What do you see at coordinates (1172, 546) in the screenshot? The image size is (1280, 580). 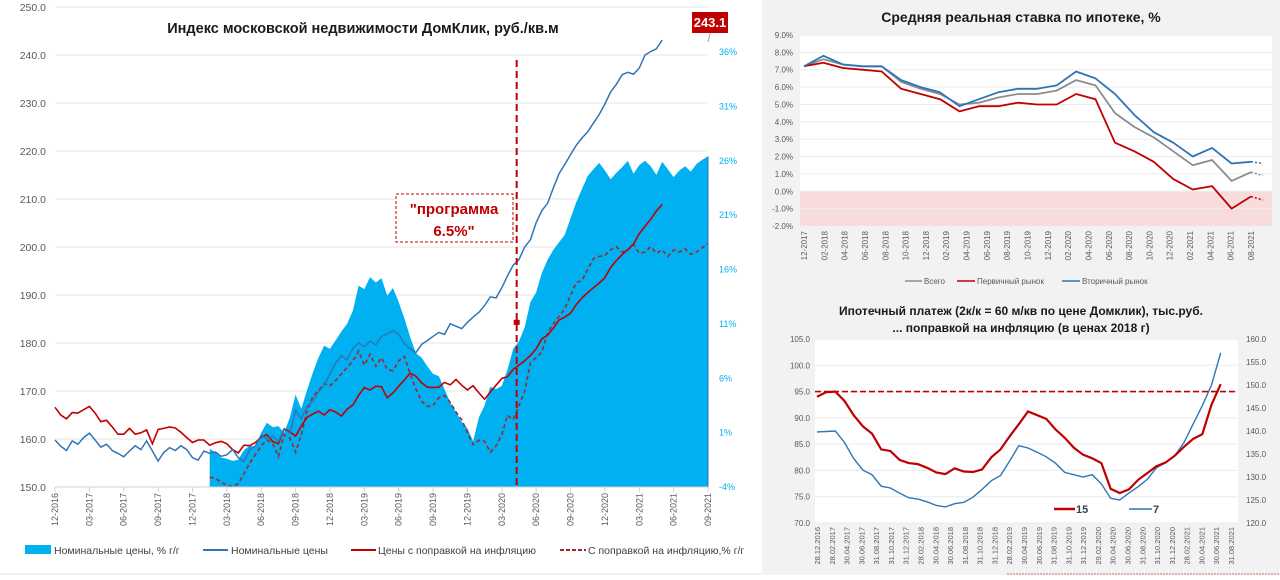 I see `x-tick-label: 31.12.2020` at bounding box center [1172, 546].